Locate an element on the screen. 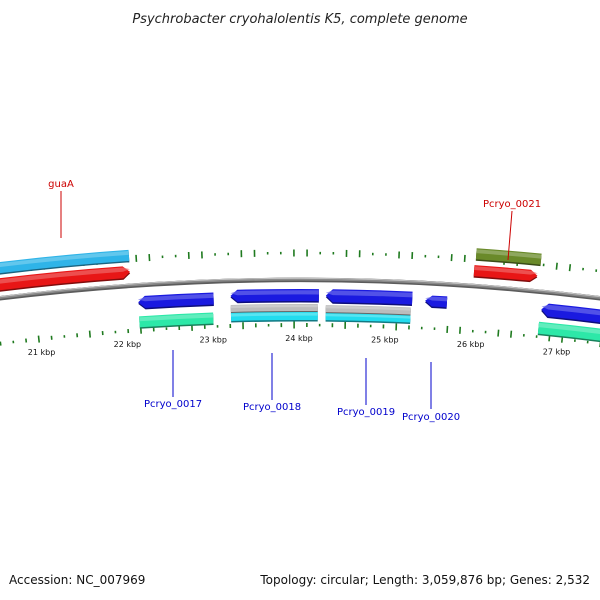 The image size is (600, 600). feature-pcryo-0017-cds is located at coordinates (175, 301).